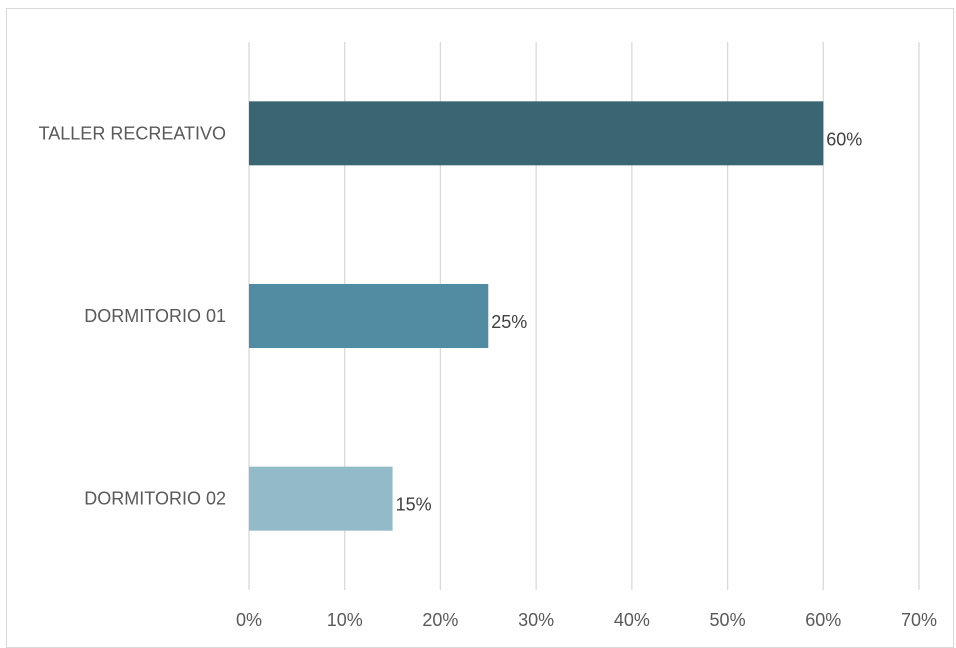 The height and width of the screenshot is (648, 956). I want to click on x-tick-label: 30%, so click(536, 620).